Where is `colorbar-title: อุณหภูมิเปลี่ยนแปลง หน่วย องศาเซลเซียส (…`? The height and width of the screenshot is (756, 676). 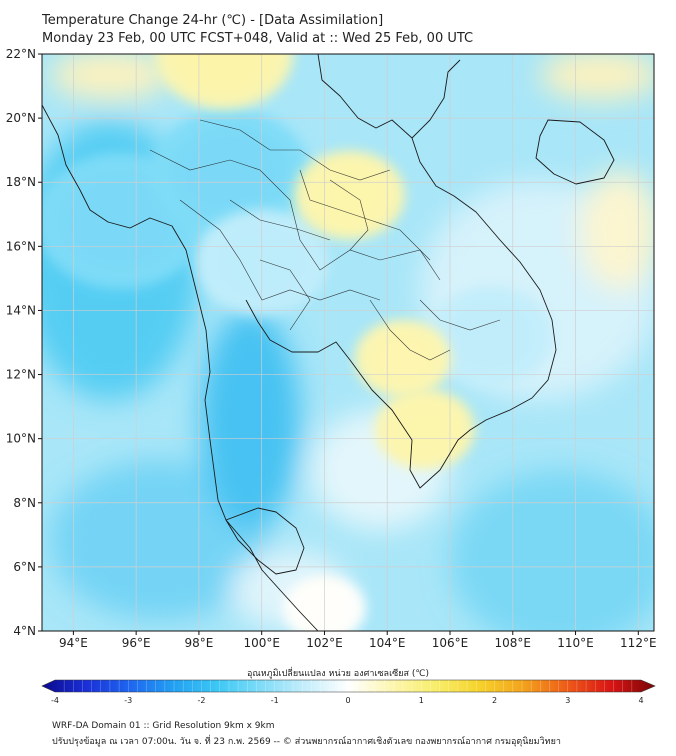 colorbar-title: อุณหภูมิเปลี่ยนแปลง หน่วย องศาเซลเซียส (… is located at coordinates (338, 674).